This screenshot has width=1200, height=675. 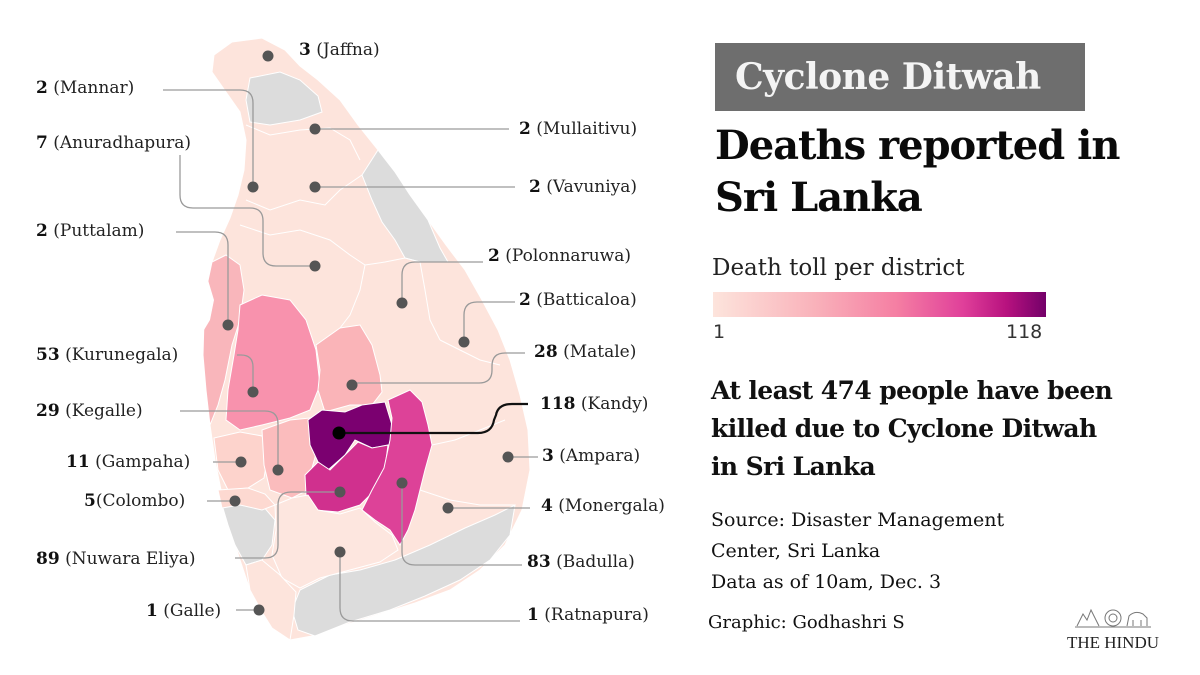 What do you see at coordinates (315, 129) in the screenshot?
I see `dot-mullaitivu` at bounding box center [315, 129].